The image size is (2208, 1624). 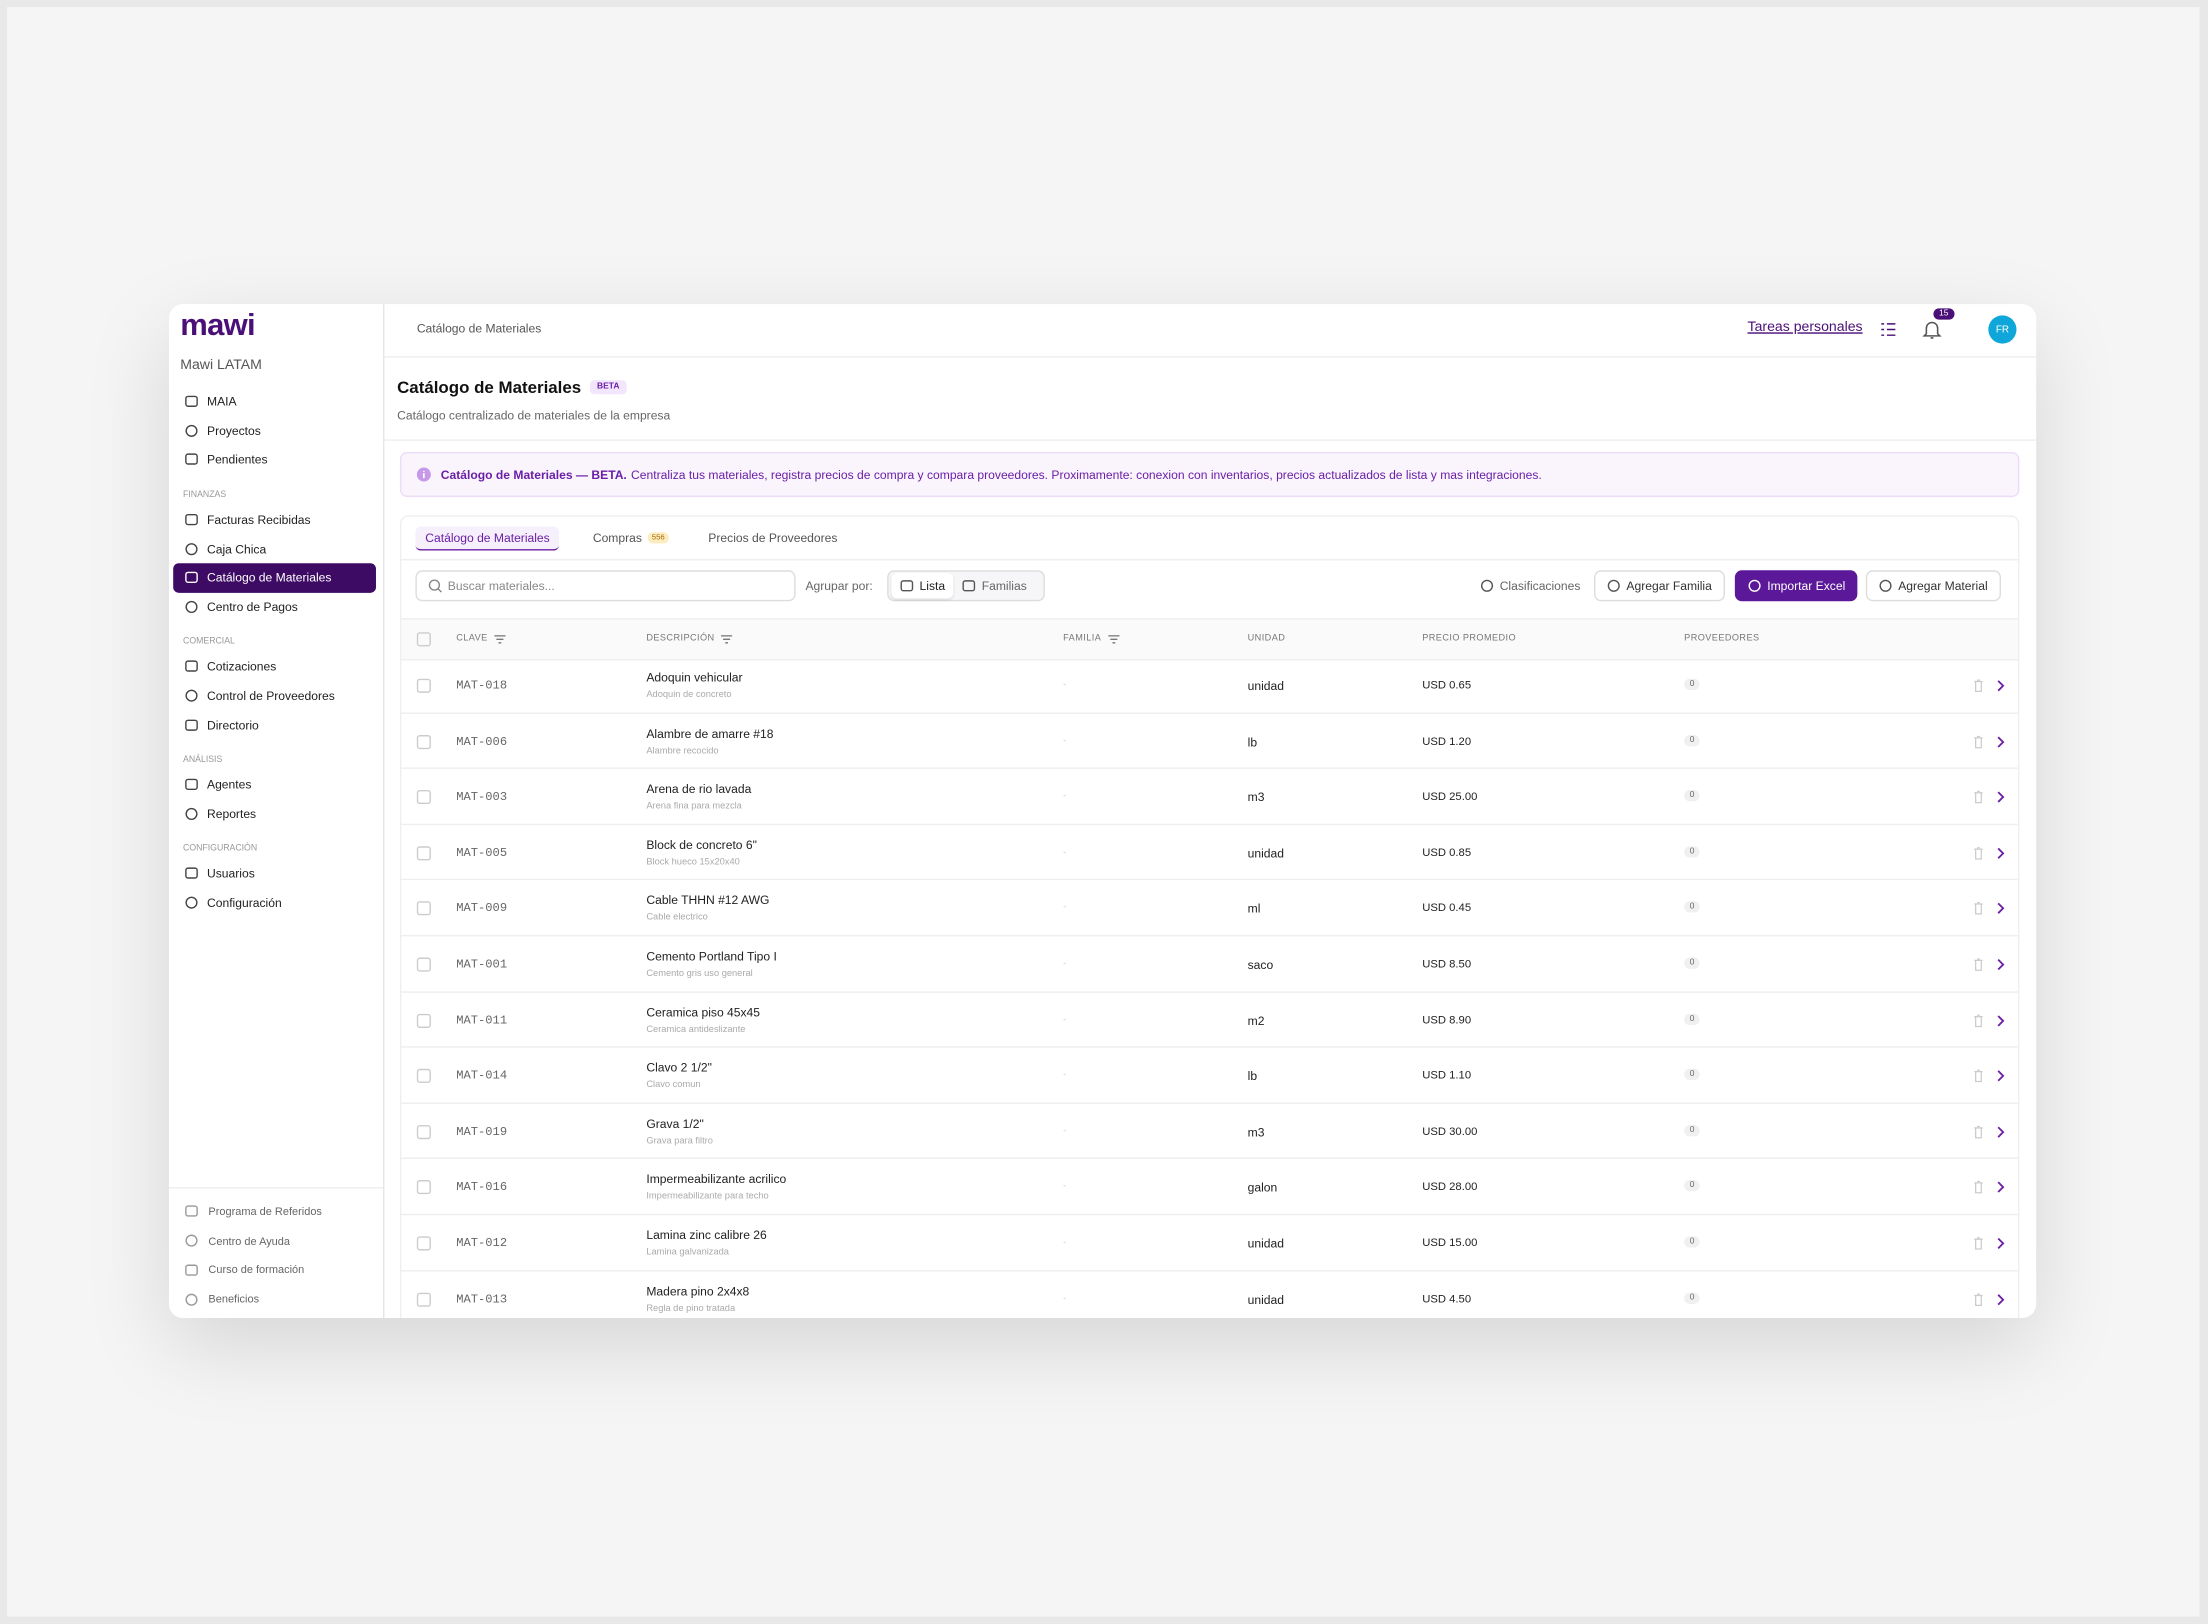 I want to click on nav-item: Caja Chica, so click(x=274, y=548).